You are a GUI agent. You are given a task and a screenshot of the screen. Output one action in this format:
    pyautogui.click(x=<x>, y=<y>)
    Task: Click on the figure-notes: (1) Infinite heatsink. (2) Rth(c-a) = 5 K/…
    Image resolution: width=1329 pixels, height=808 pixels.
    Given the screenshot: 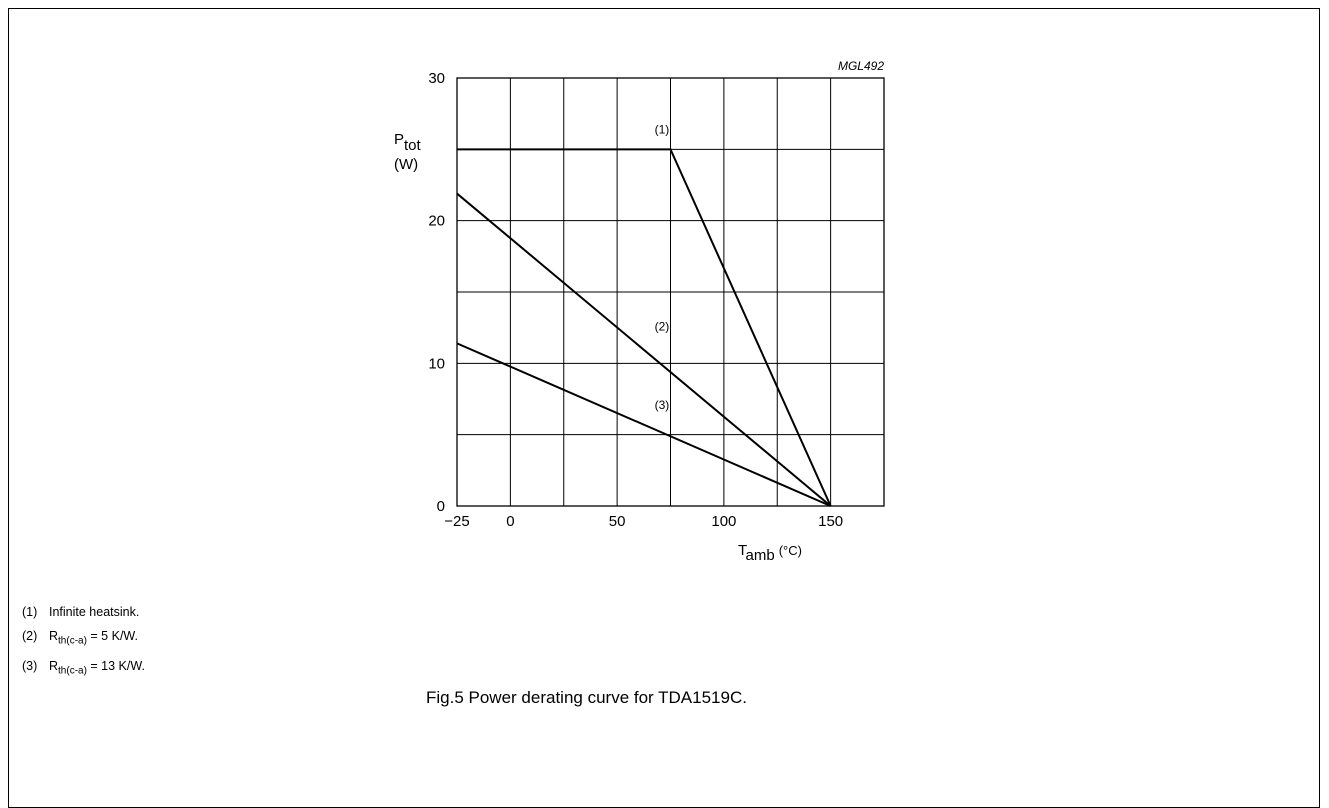 What is the action you would take?
    pyautogui.click(x=83, y=641)
    